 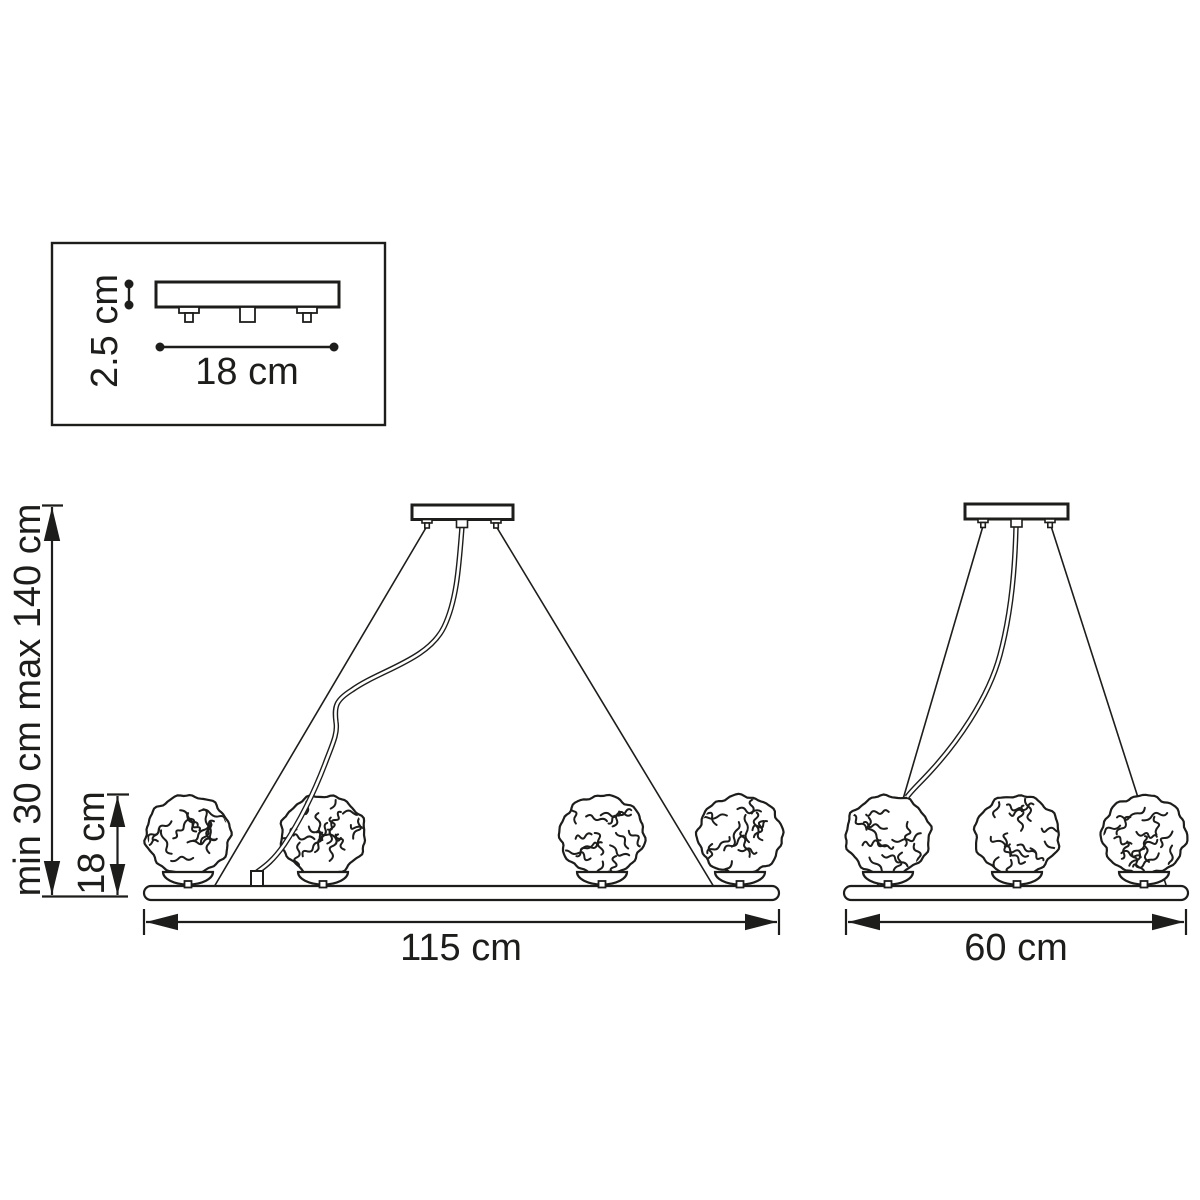 I want to click on width-dimension-115: 115 cm, so click(x=461, y=939).